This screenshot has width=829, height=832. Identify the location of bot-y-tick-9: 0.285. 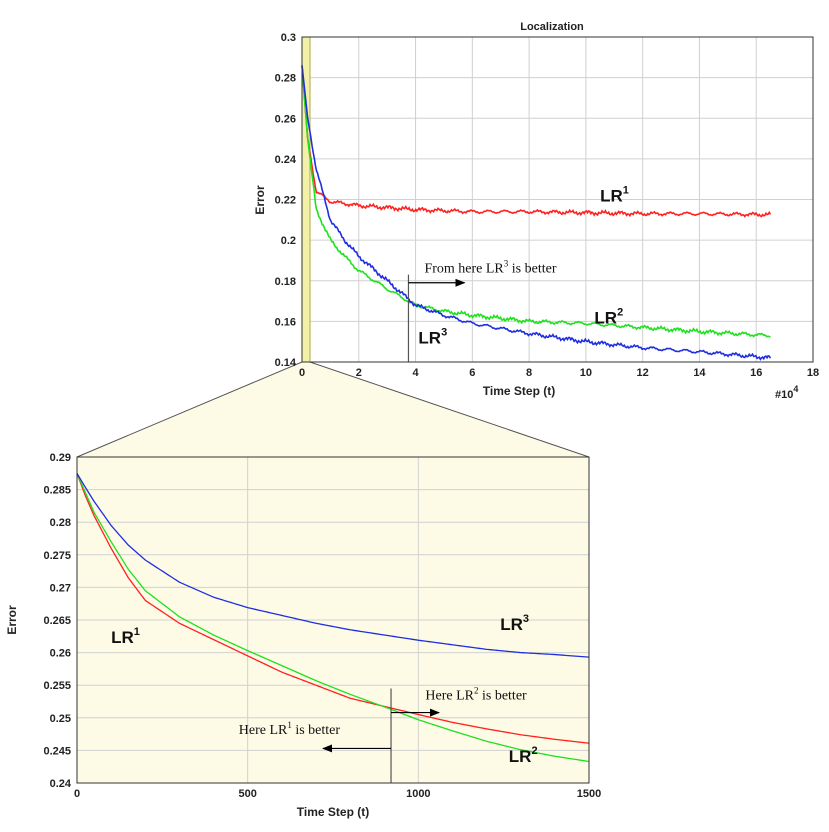
(57, 491).